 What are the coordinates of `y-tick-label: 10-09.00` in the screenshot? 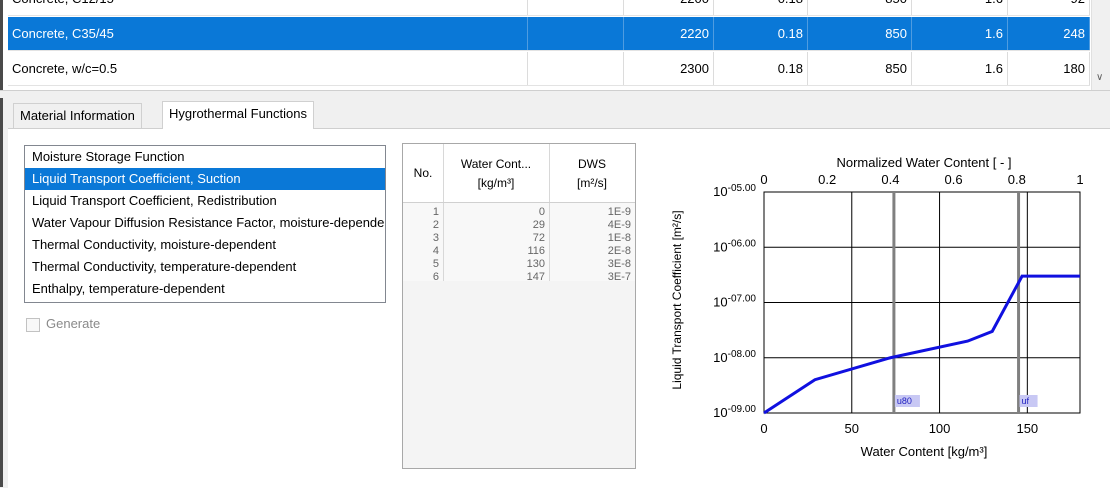 It's located at (734, 412).